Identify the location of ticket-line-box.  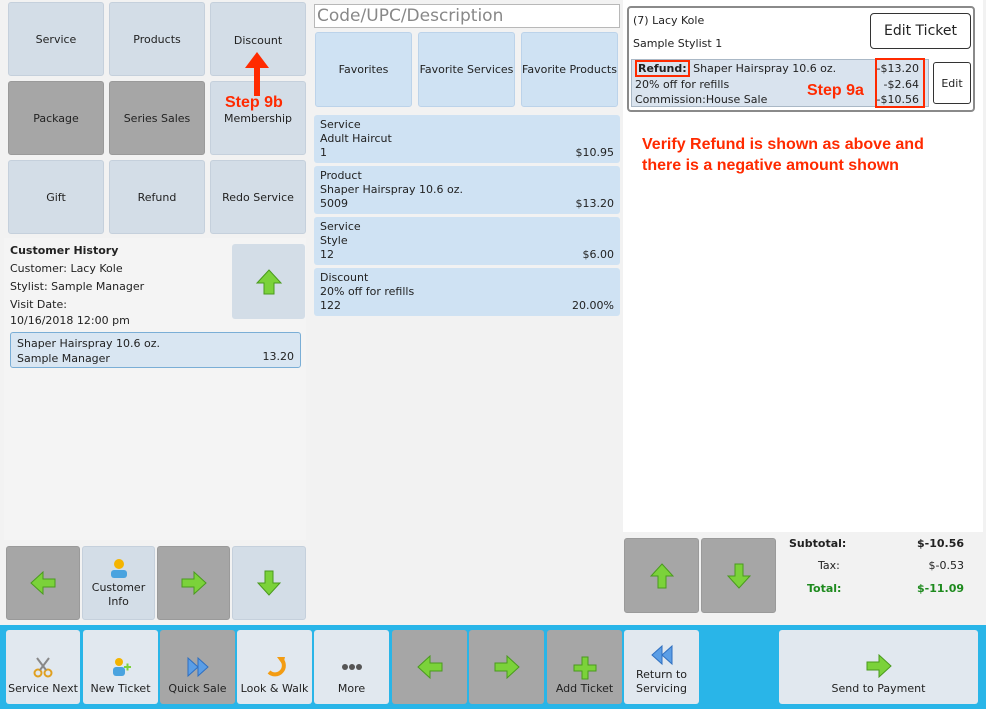
(780, 83).